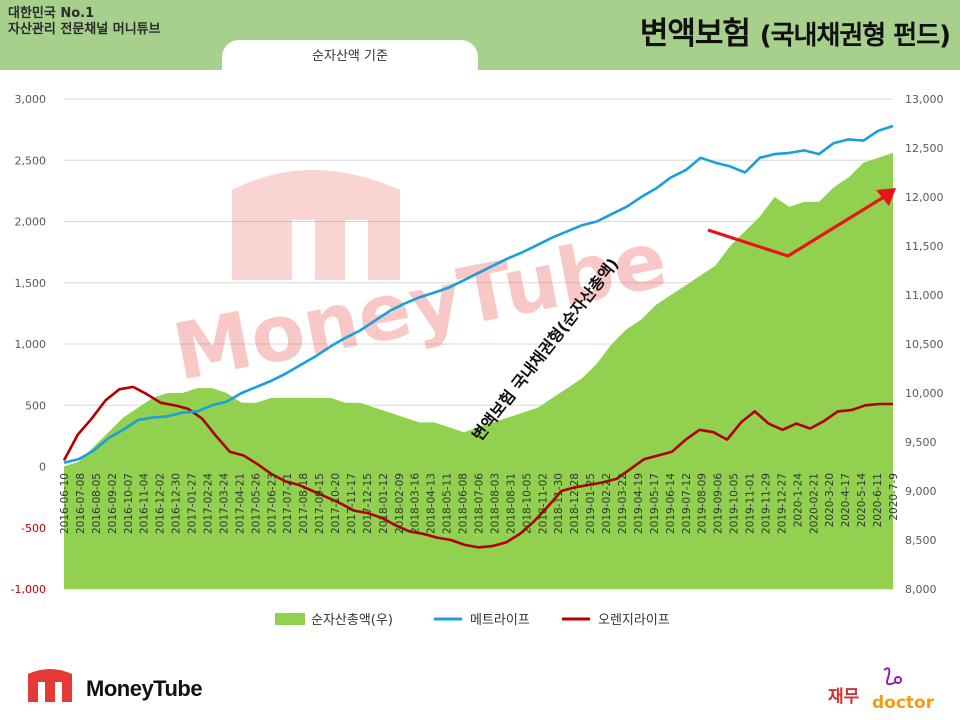  Describe the element at coordinates (65, 503) in the screenshot. I see `x-tick-label: 2016-06-10` at that location.